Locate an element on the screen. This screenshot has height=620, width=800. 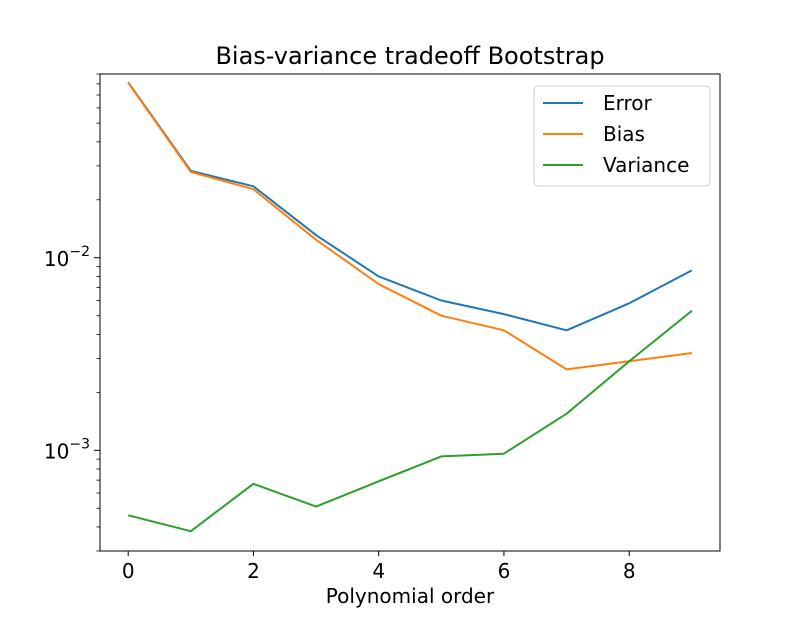
legend-label-bias: Bias is located at coordinates (624, 134).